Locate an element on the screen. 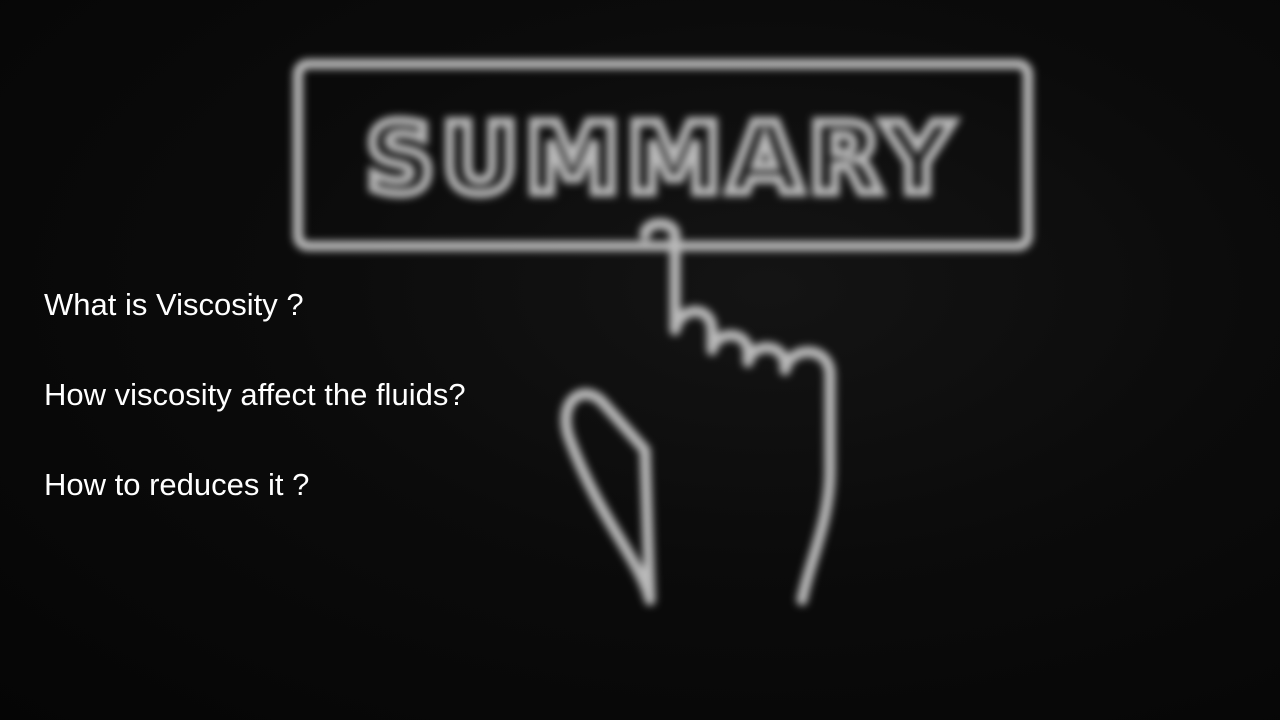 The image size is (1280, 720). bullet-viscosity-effect: How viscosity affect the fluids? is located at coordinates (255, 394).